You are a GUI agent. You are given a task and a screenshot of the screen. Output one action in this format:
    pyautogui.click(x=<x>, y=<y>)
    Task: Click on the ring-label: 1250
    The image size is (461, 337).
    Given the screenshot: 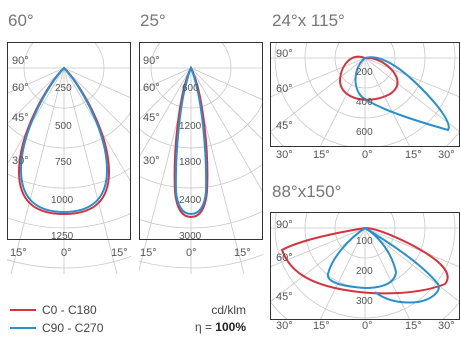 What is the action you would take?
    pyautogui.click(x=62, y=236)
    